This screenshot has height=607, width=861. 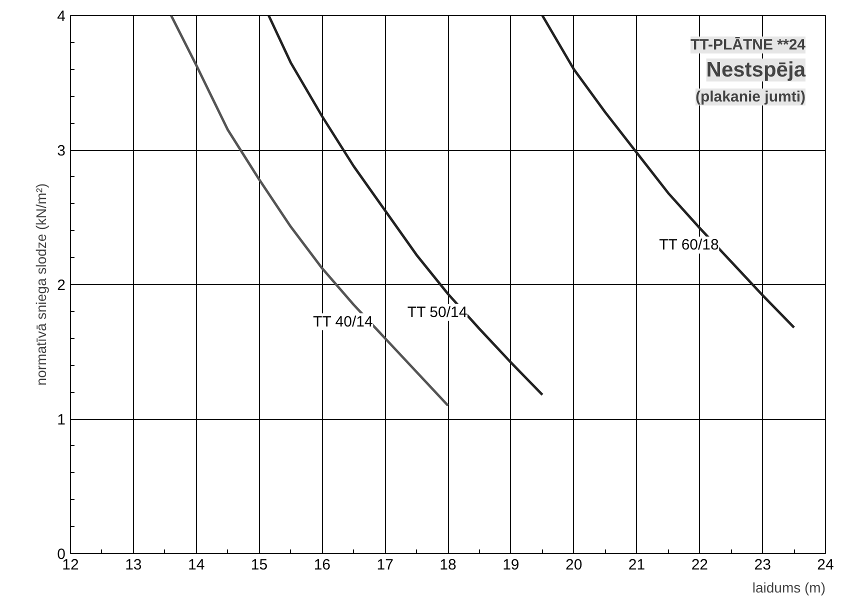 What do you see at coordinates (437, 312) in the screenshot?
I see `series-label: TT 50/14` at bounding box center [437, 312].